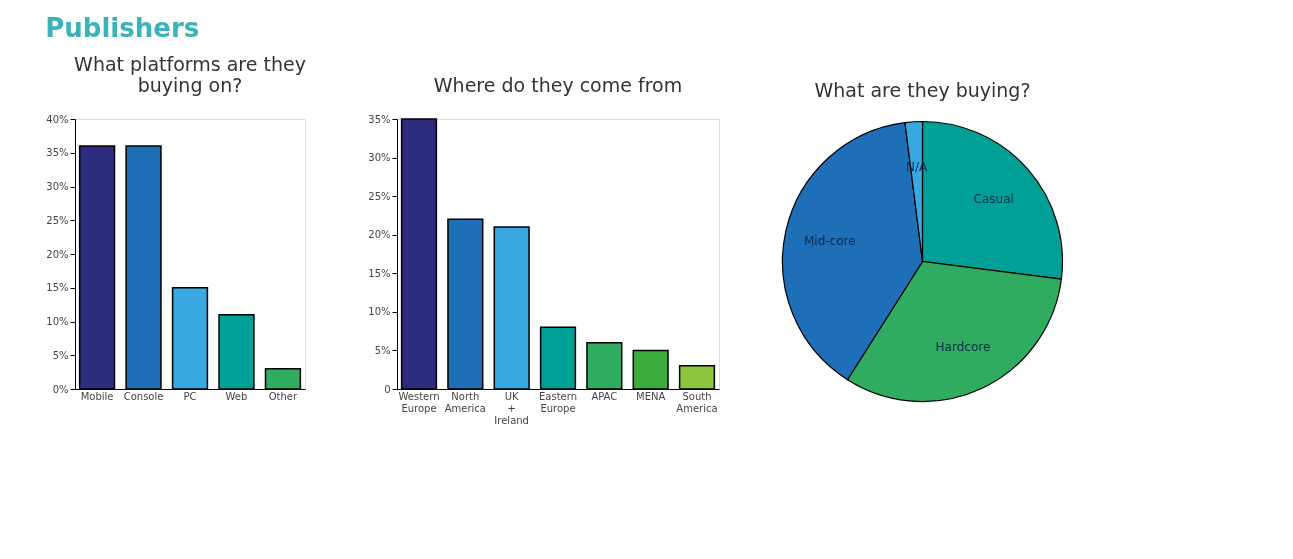 The width and height of the screenshot is (1293, 559). I want to click on x-tick-label: MENA, so click(651, 396).